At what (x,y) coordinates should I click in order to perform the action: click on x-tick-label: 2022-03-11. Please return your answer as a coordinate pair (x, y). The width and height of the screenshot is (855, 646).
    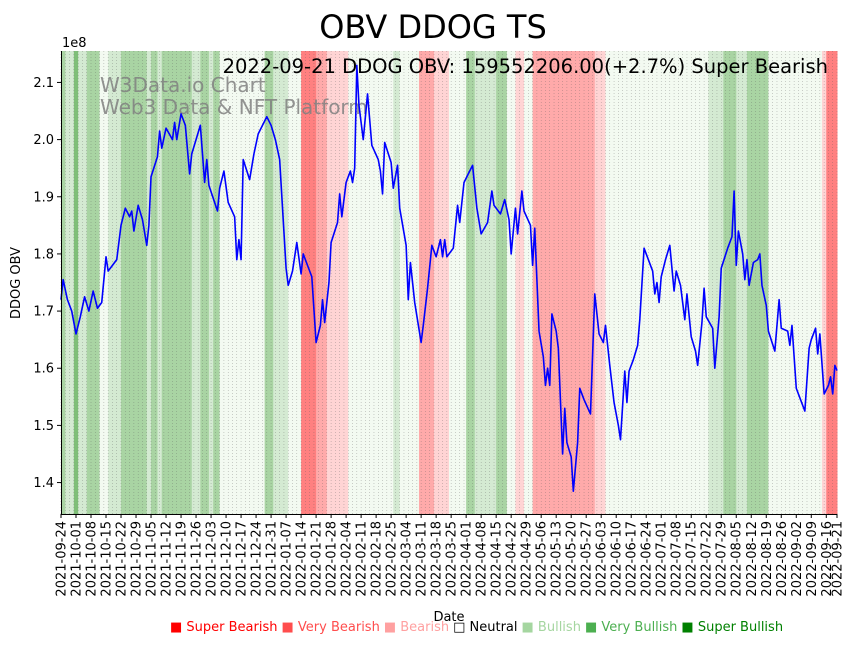
    Looking at the image, I should click on (422, 559).